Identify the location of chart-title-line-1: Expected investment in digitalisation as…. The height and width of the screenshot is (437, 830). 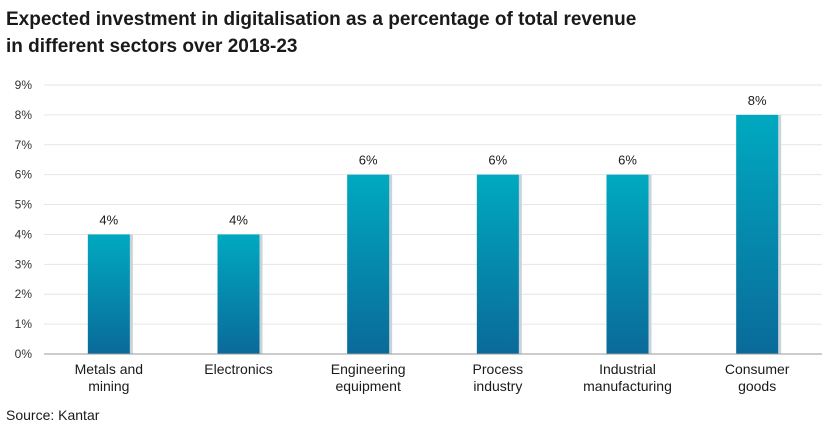
(321, 19).